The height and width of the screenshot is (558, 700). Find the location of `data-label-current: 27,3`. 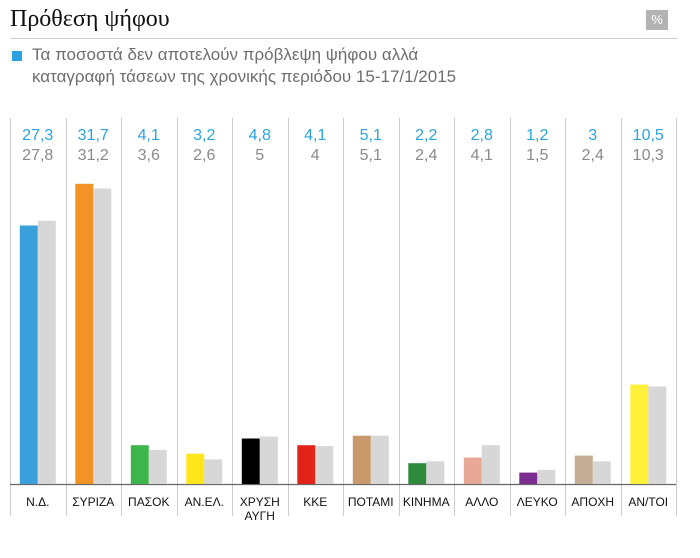

data-label-current: 27,3 is located at coordinates (37, 135).